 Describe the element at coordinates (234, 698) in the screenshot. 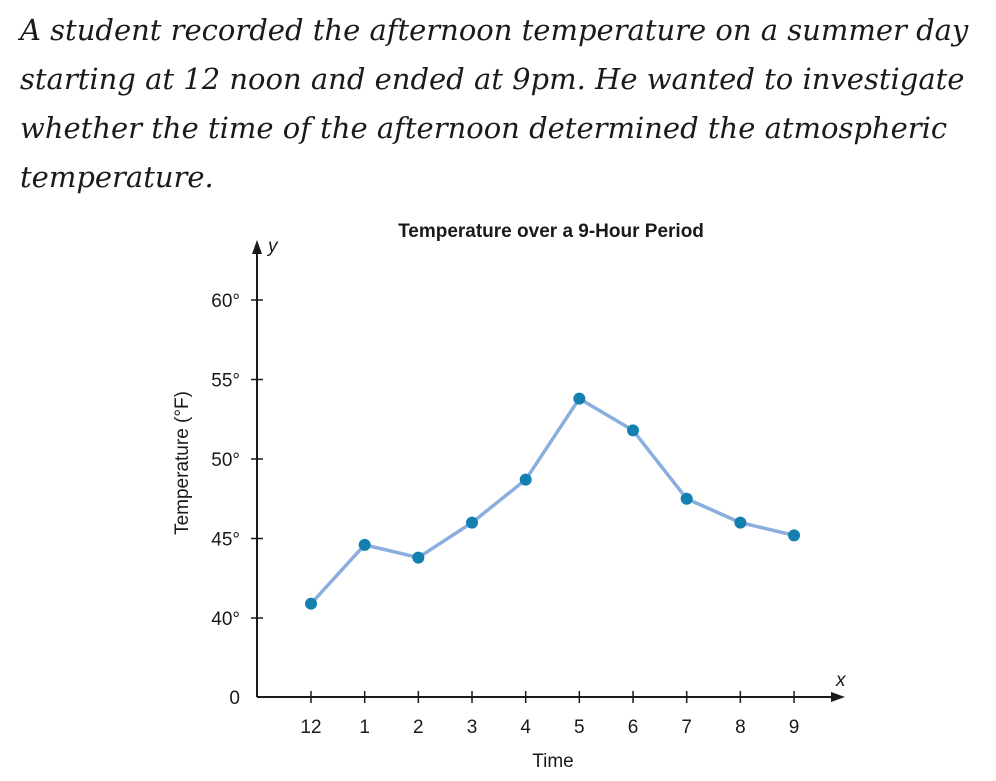

I see `y-tick-label: 0` at that location.